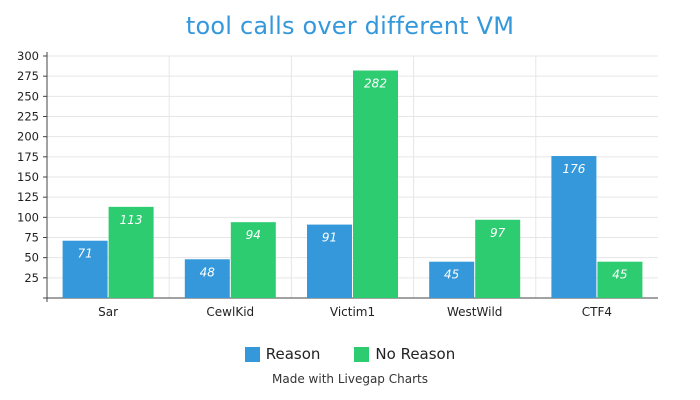  What do you see at coordinates (28, 157) in the screenshot?
I see `y-tick-label: 175` at bounding box center [28, 157].